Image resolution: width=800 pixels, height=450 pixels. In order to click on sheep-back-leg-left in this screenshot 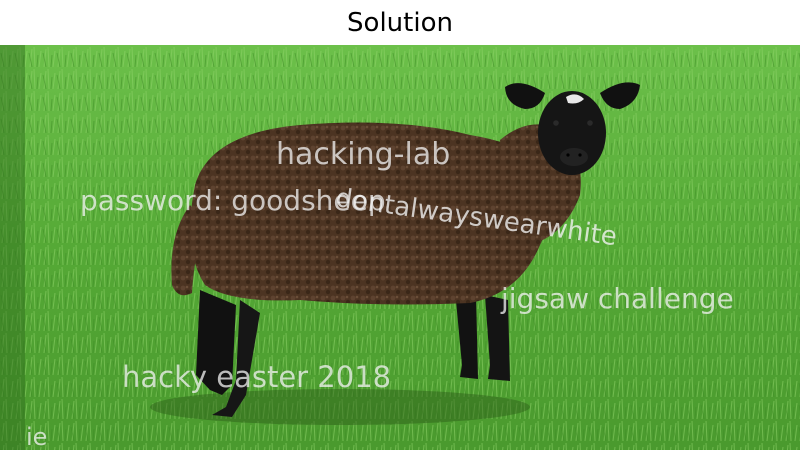, I will do `click(216, 342)`.